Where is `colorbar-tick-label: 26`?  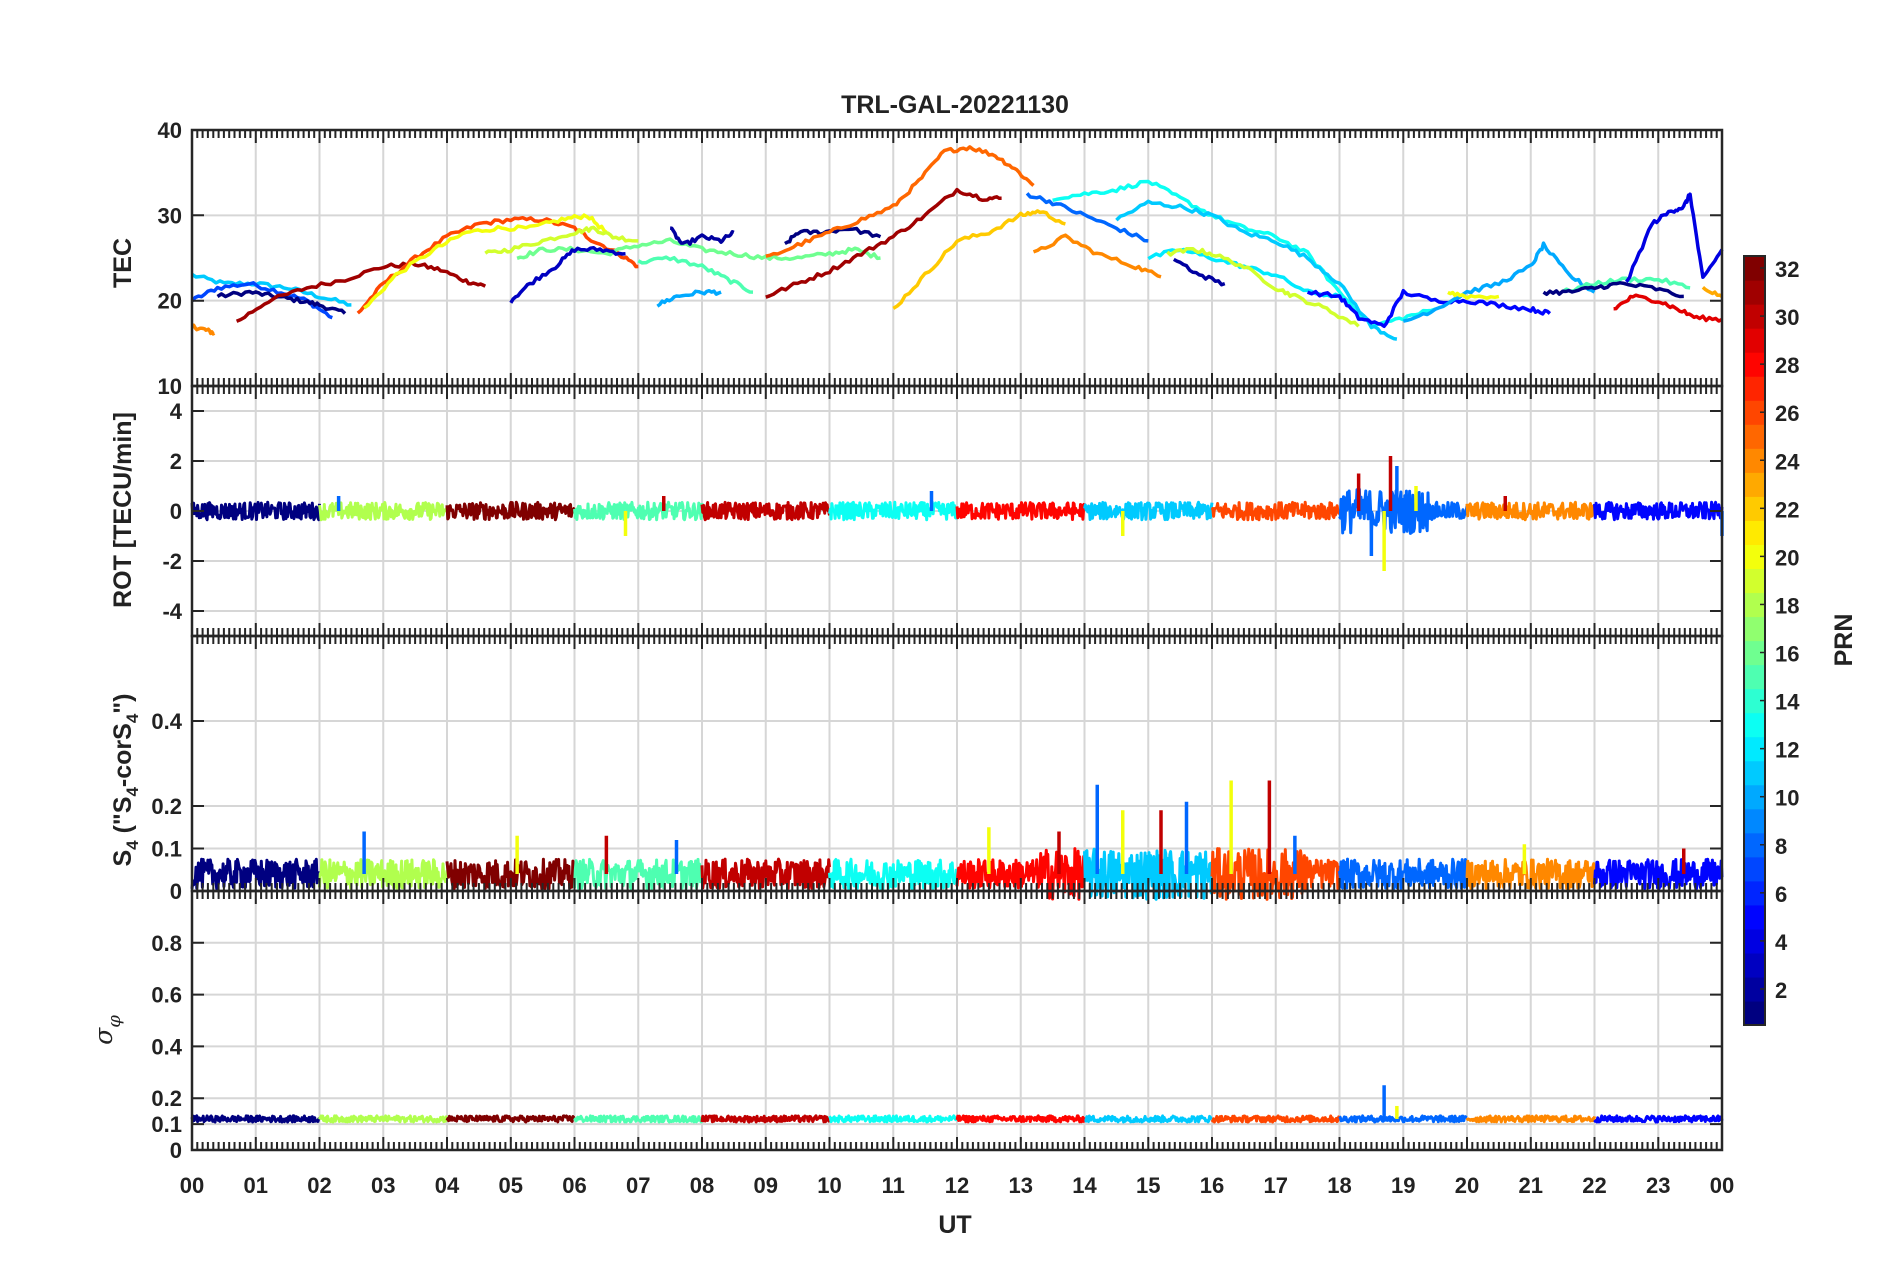
colorbar-tick-label: 26 is located at coordinates (1787, 413).